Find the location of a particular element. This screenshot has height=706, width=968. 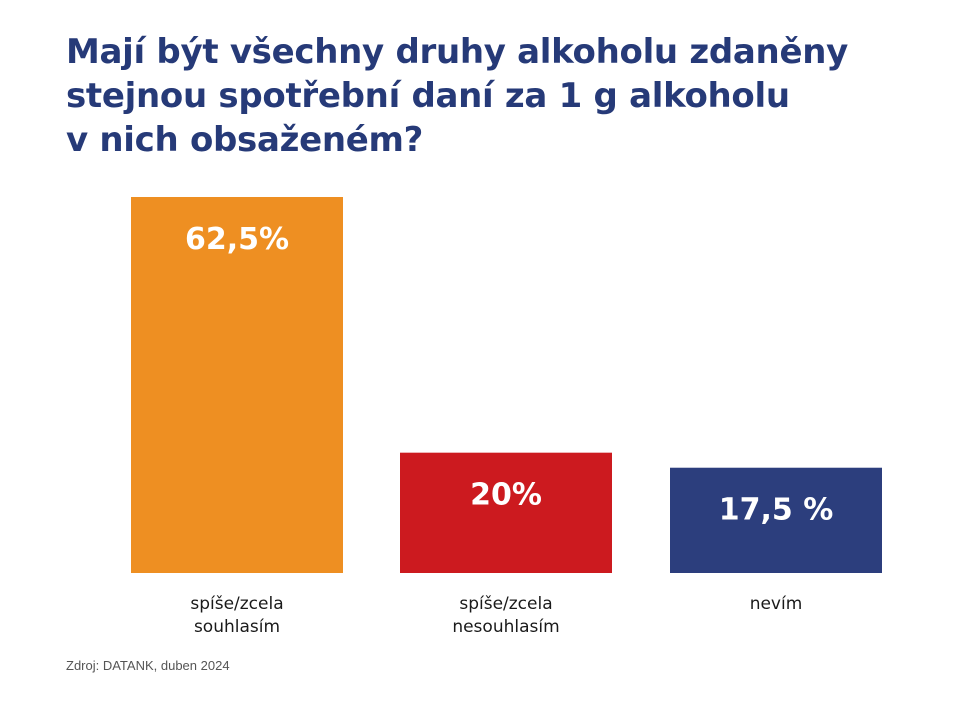

category-label-3-line-1: nevím is located at coordinates (776, 604).